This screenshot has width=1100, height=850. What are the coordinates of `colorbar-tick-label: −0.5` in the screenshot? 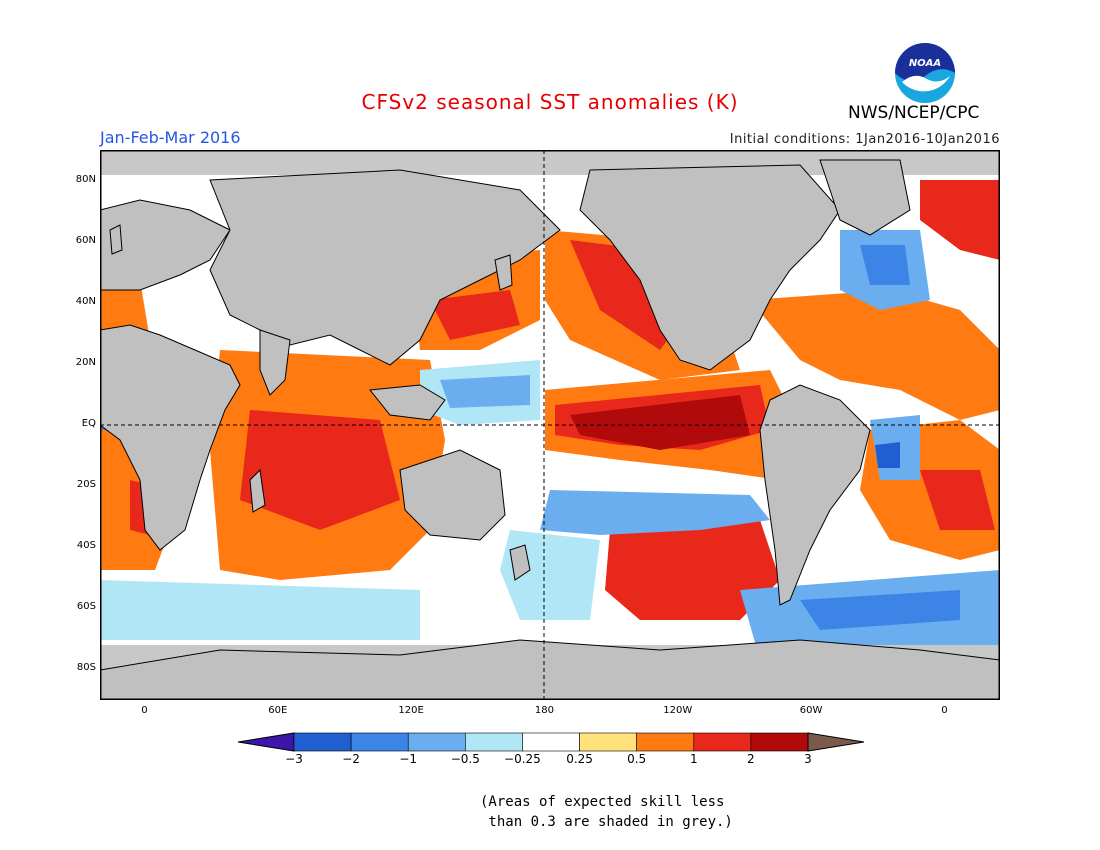 It's located at (465, 759).